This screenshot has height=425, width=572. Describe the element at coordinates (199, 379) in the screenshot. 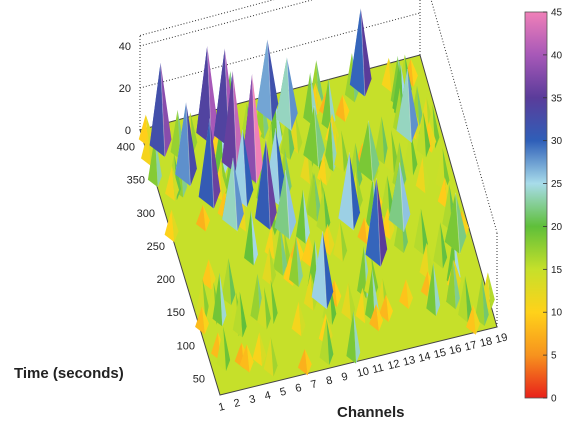

I see `y-tick-label: 50` at that location.